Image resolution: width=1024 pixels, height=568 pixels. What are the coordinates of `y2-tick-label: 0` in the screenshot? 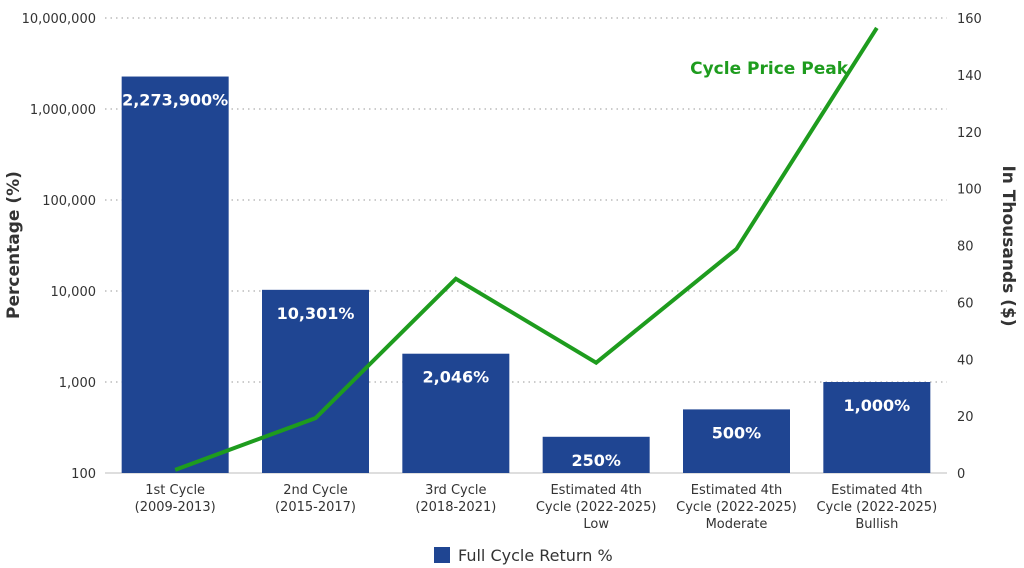 It's located at (961, 474).